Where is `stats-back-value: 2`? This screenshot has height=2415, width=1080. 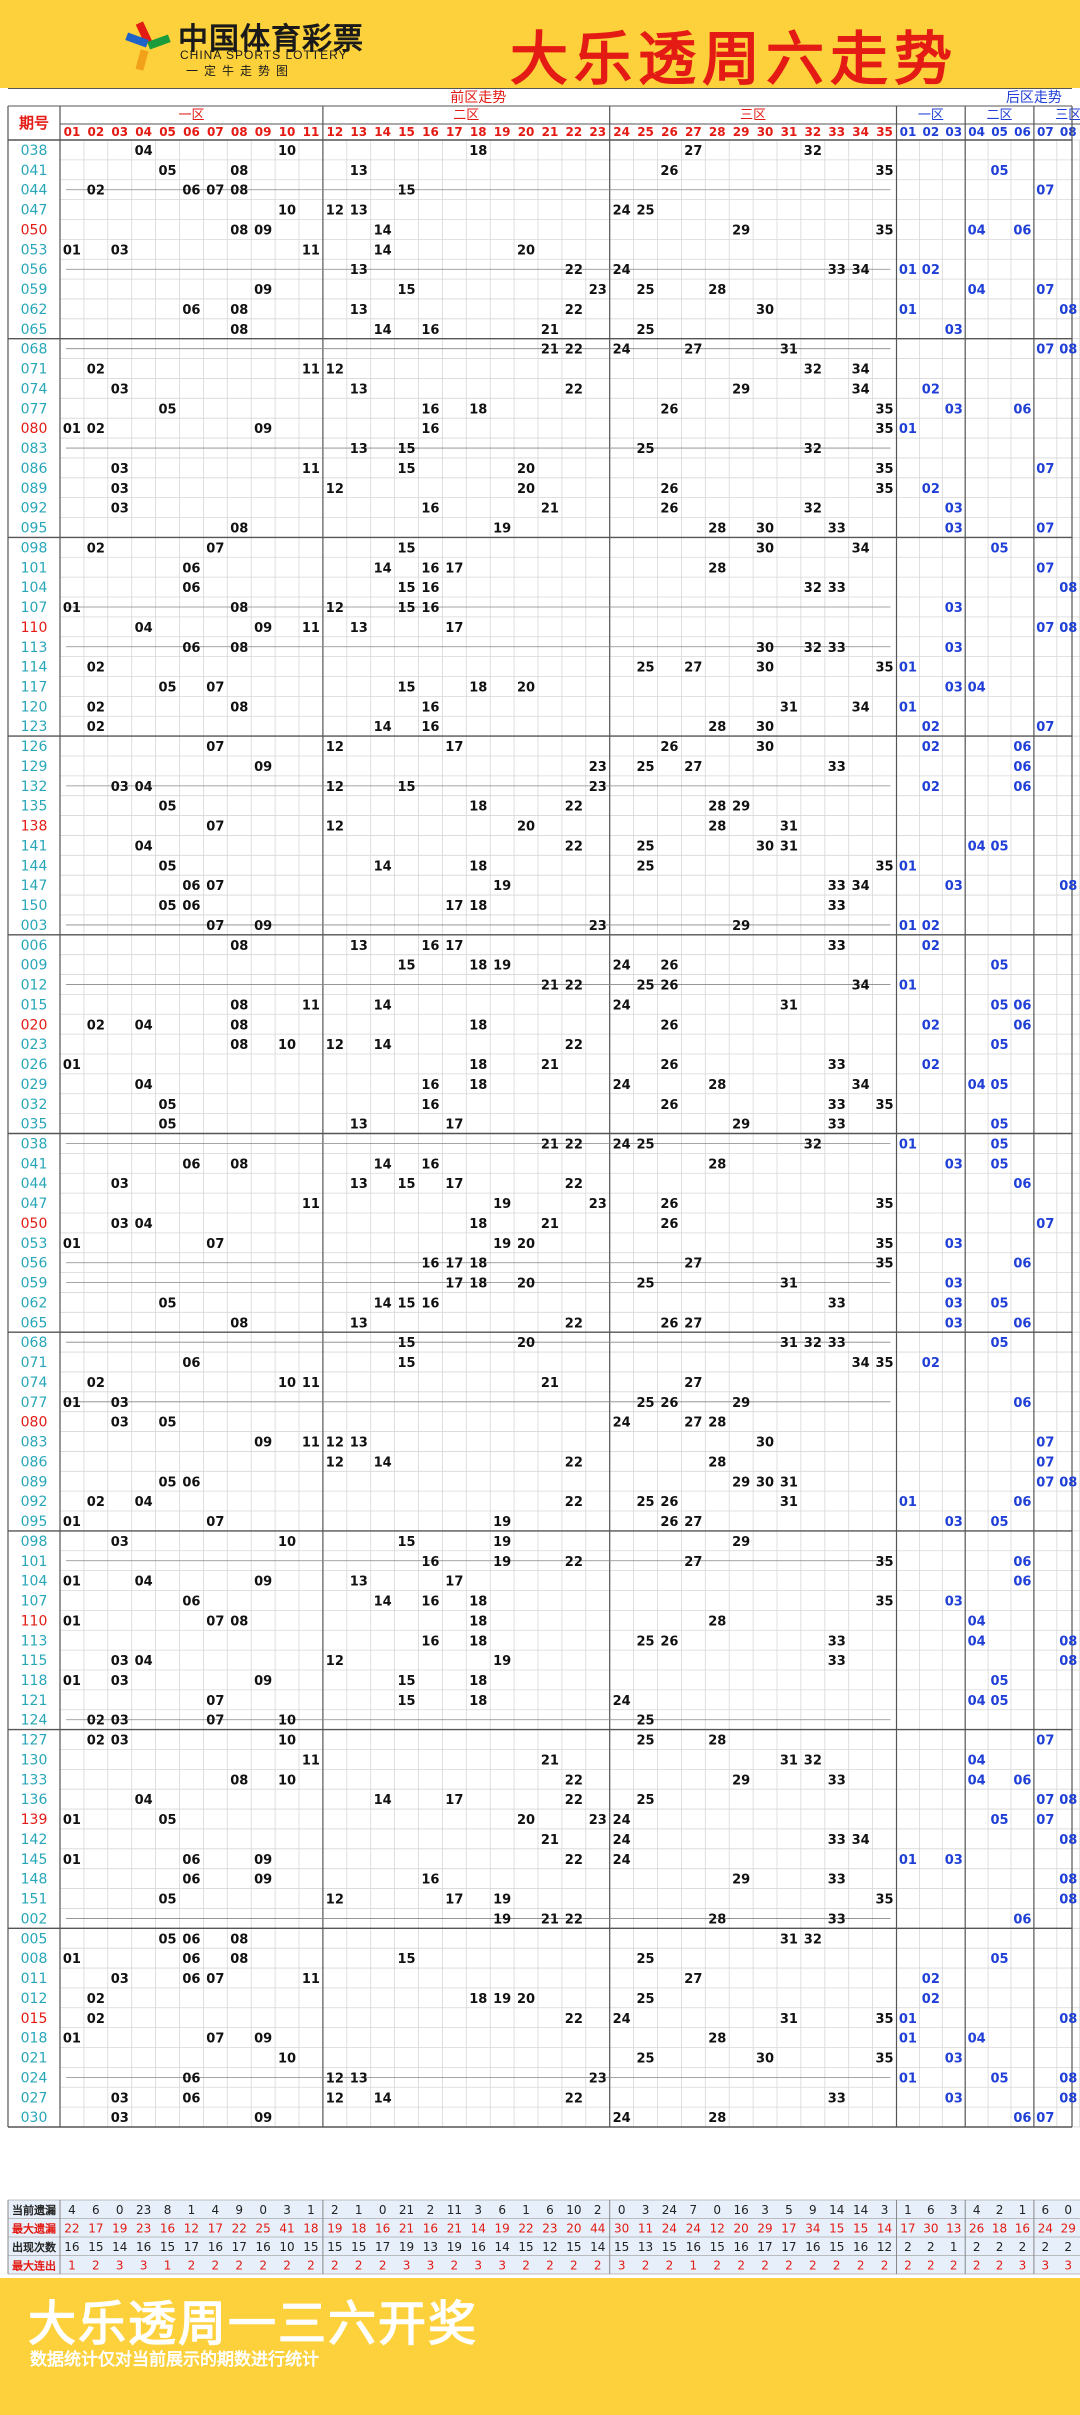
stats-back-value: 2 is located at coordinates (977, 2266).